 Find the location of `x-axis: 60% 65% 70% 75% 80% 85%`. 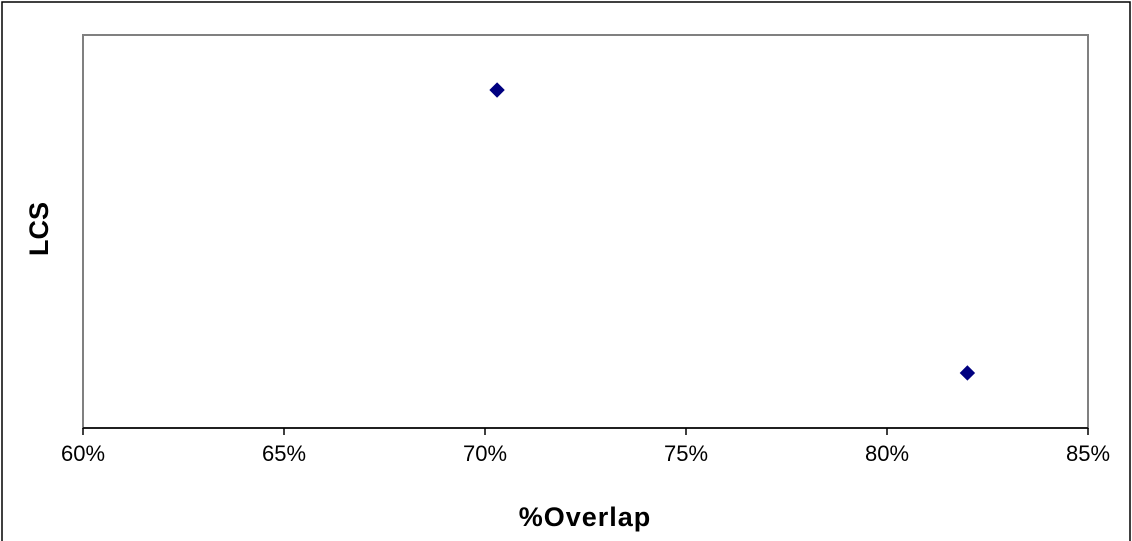

x-axis: 60% 65% 70% 75% 80% 85% is located at coordinates (585, 446).